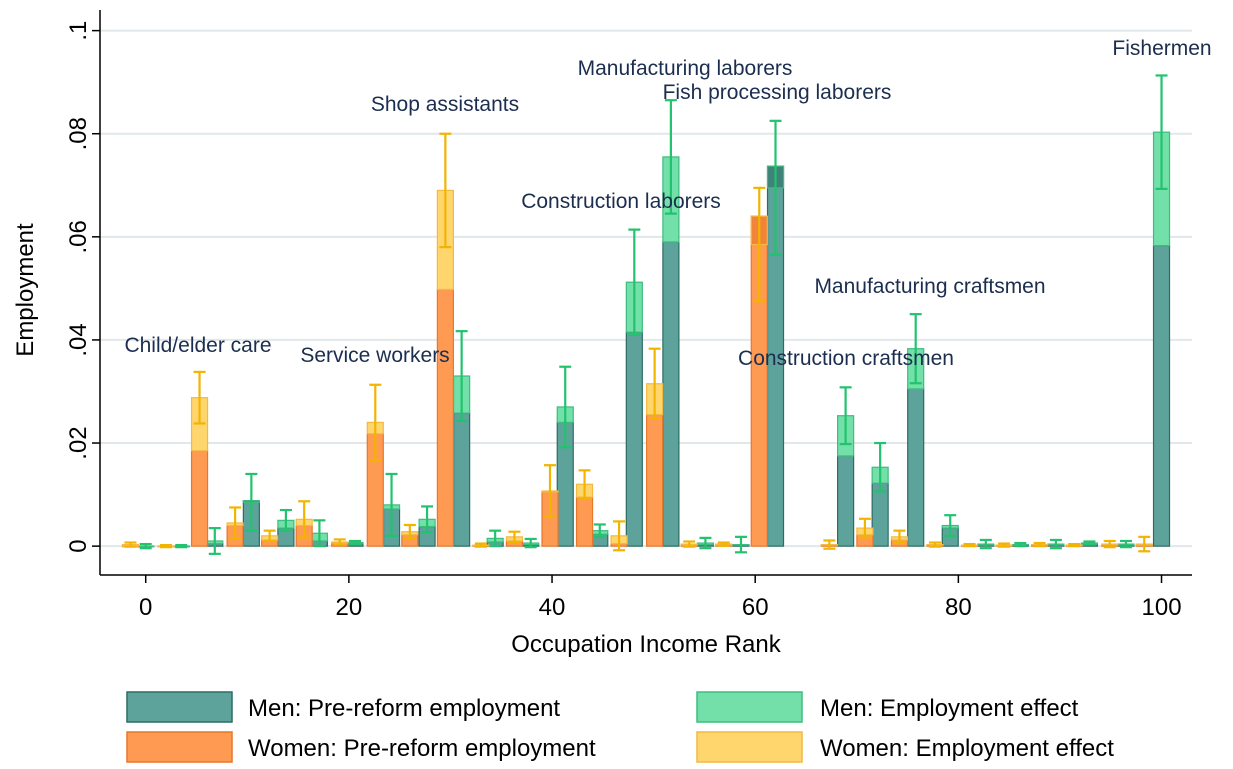 Image resolution: width=1233 pixels, height=769 pixels. I want to click on annotation: Service workers, so click(374, 355).